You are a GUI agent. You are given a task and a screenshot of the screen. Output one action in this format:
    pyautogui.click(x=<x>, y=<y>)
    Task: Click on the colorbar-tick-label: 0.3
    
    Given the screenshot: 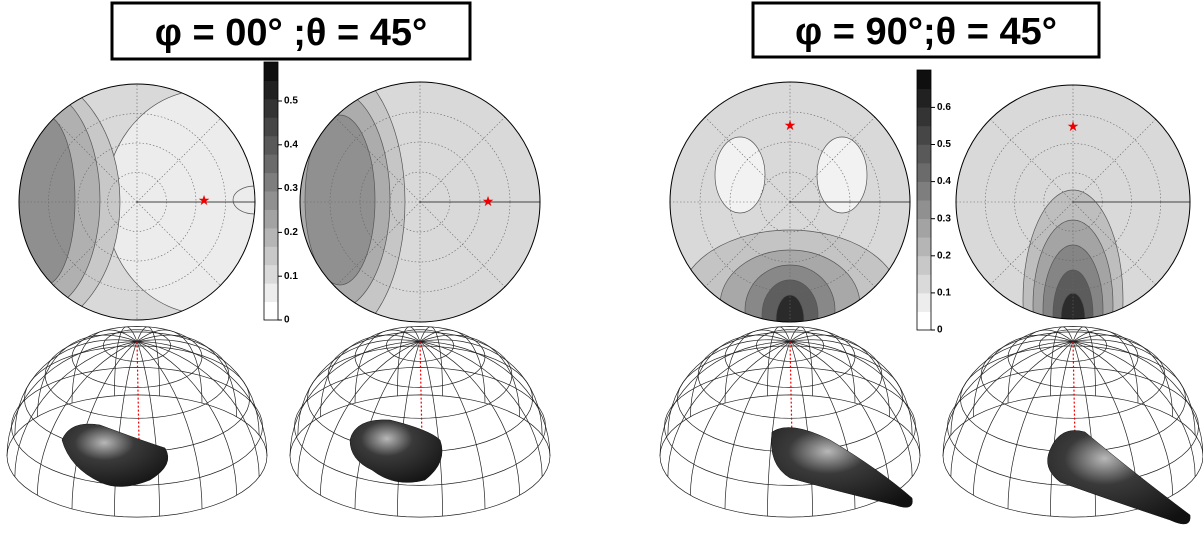 What is the action you would take?
    pyautogui.click(x=944, y=218)
    